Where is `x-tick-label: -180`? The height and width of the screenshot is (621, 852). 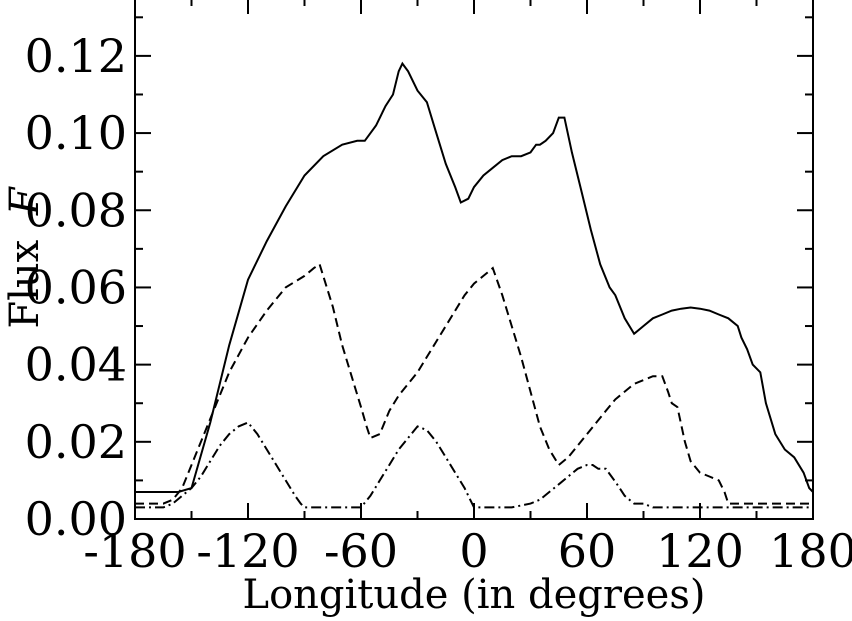
x-tick-label: -180 is located at coordinates (134, 551).